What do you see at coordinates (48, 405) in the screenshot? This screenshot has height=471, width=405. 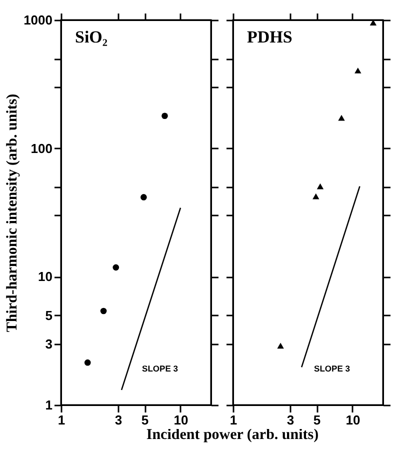 I see `y-tick-label: 1` at bounding box center [48, 405].